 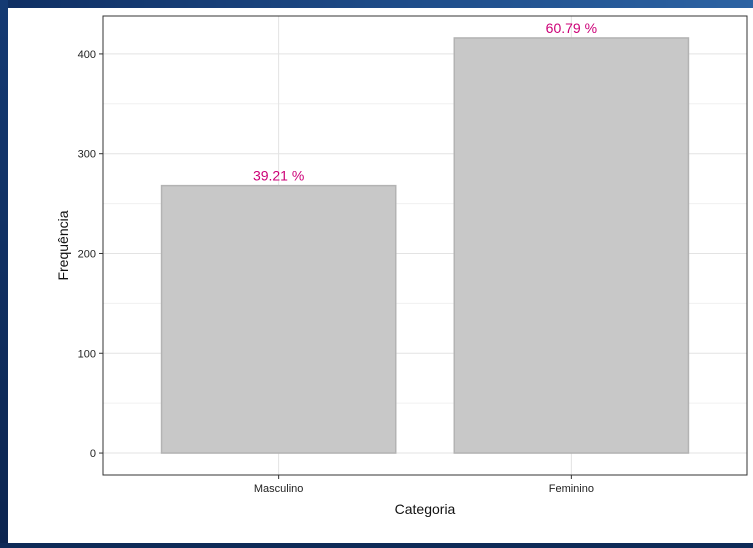 I want to click on y-tick-label: 400, so click(x=87, y=55).